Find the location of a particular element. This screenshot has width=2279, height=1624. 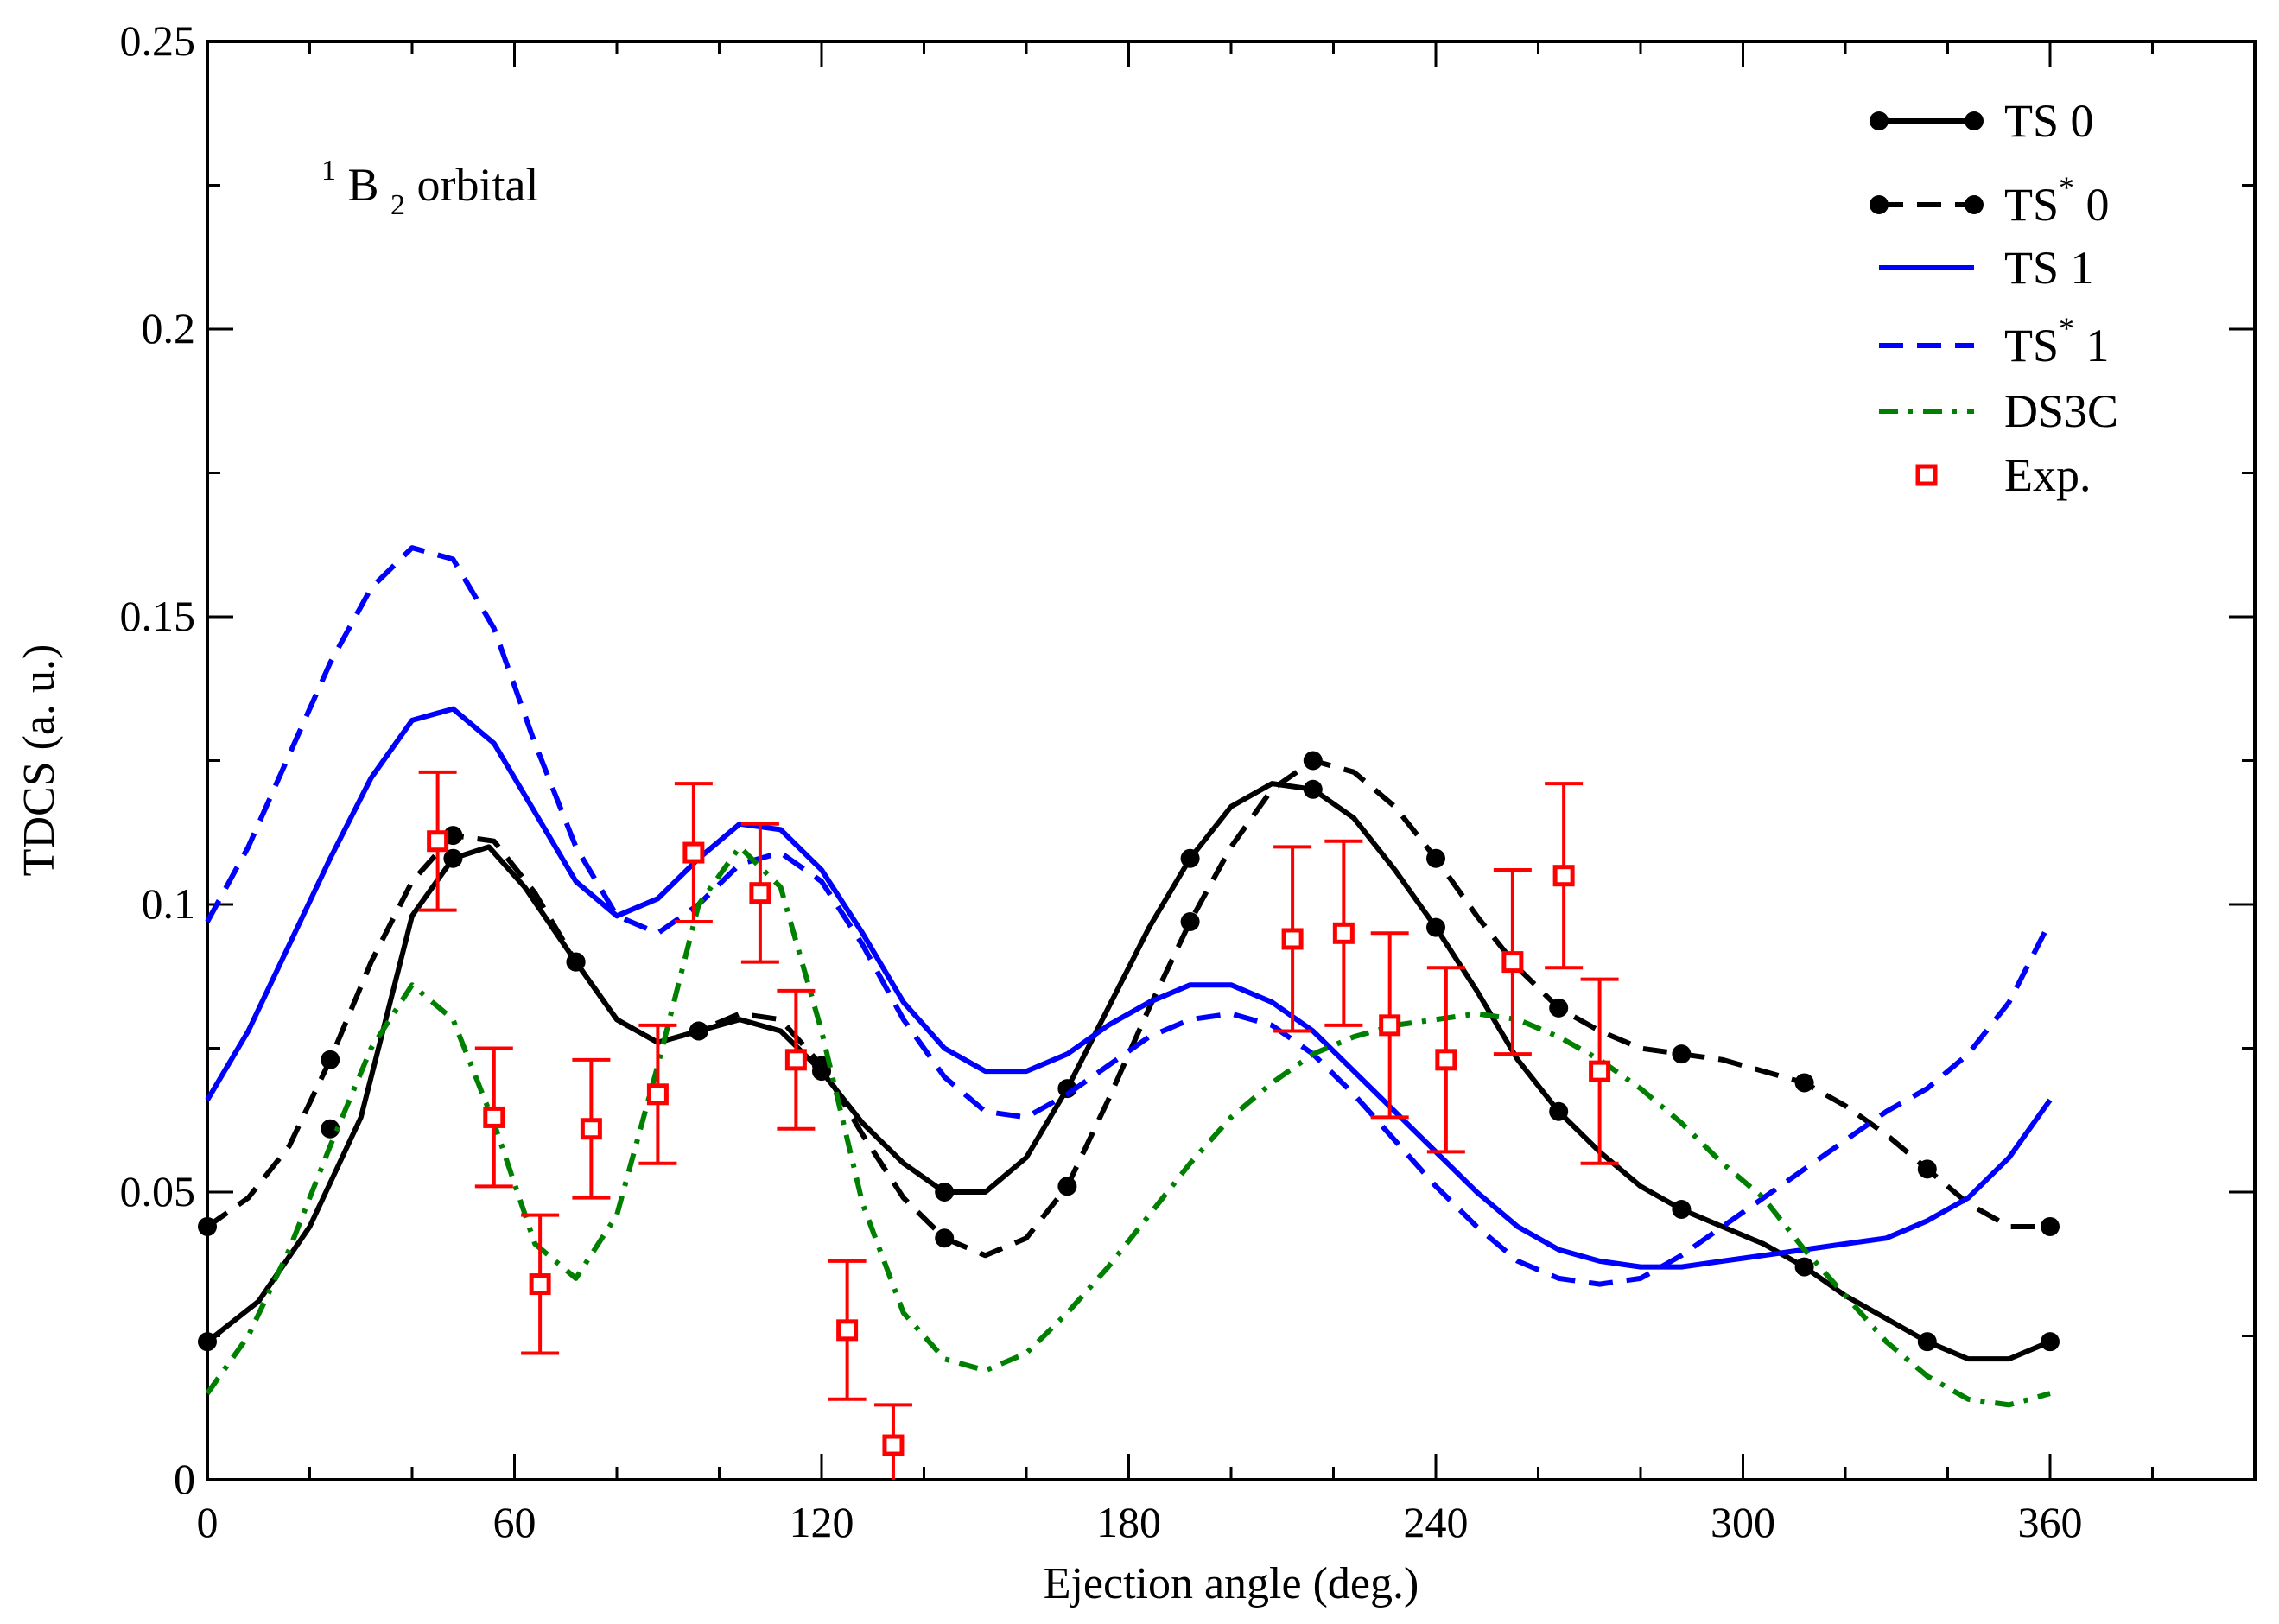

y-tick-label: 0.1 is located at coordinates (169, 903).